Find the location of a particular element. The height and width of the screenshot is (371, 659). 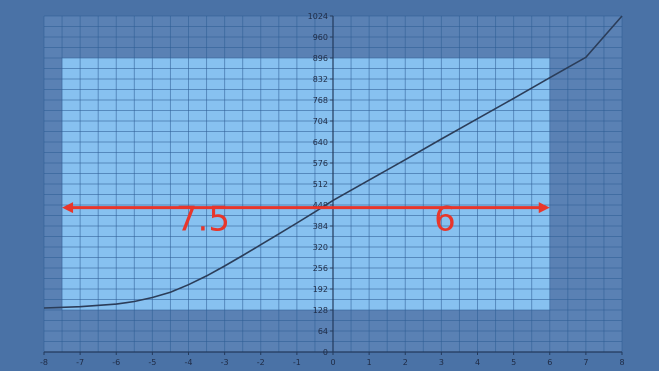

y-tick-label: 768 is located at coordinates (320, 100).